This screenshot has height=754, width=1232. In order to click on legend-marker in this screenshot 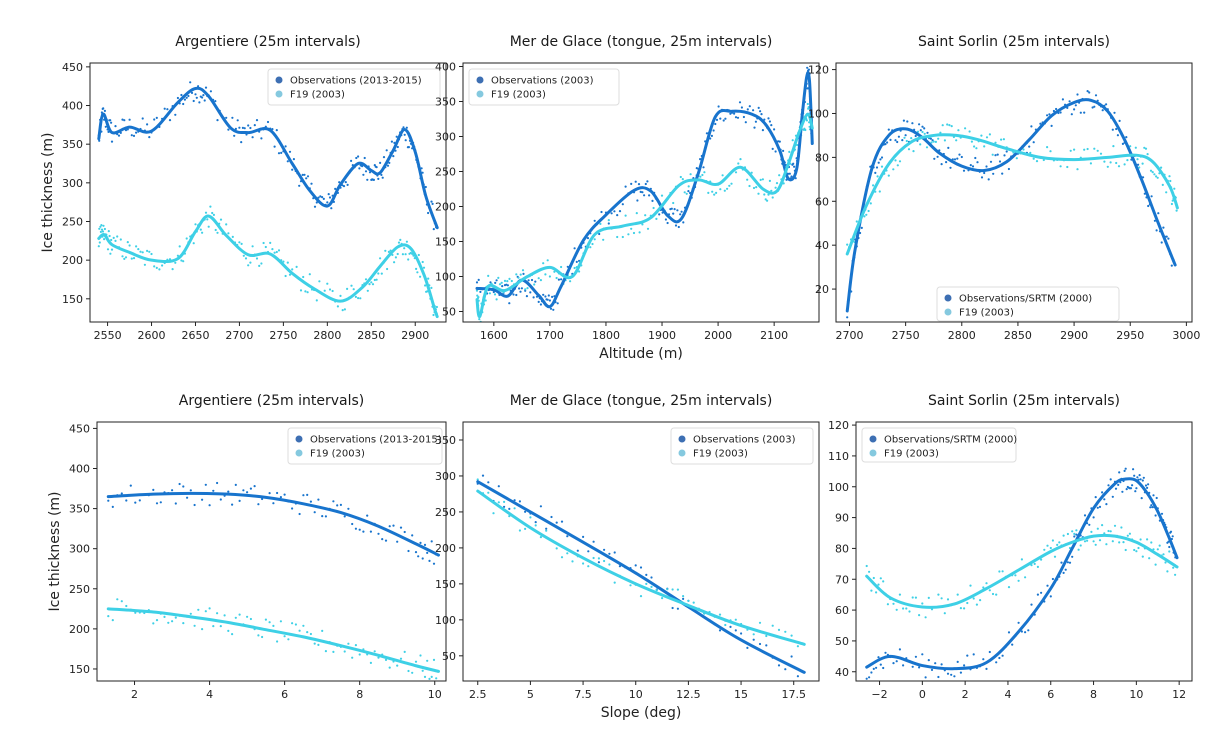, I will do `click(948, 298)`.